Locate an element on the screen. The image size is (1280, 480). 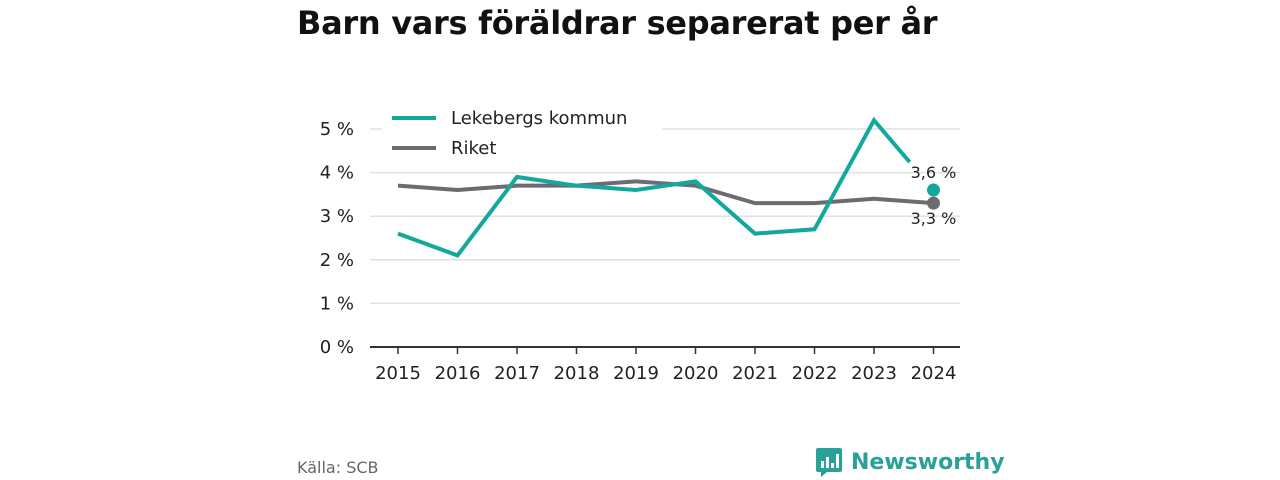
brand-name: Newsworthy is located at coordinates (928, 462).